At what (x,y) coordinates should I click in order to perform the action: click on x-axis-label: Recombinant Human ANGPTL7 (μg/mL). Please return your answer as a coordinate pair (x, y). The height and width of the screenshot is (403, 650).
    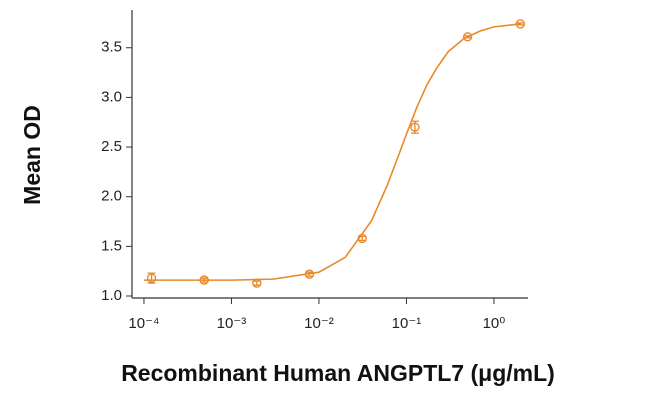
    Looking at the image, I should click on (338, 373).